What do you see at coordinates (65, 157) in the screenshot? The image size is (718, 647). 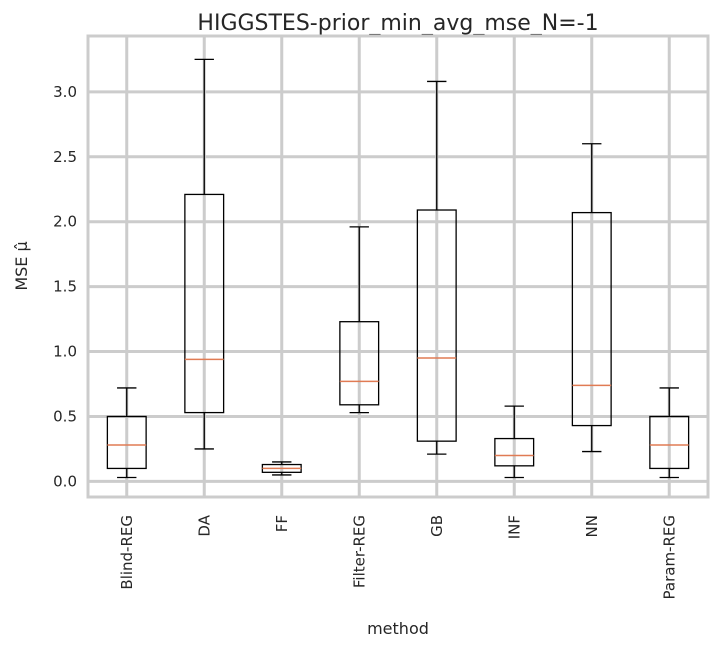 I see `y-tick-label: 2.5` at bounding box center [65, 157].